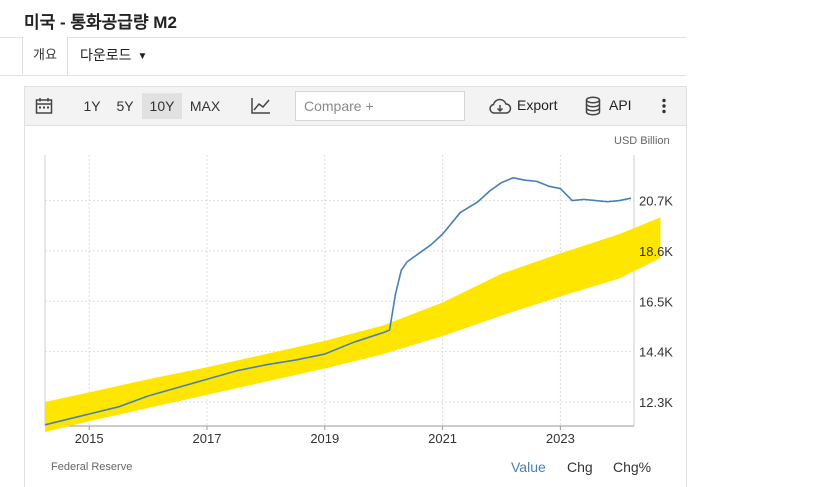 Image resolution: width=819 pixels, height=487 pixels. What do you see at coordinates (656, 402) in the screenshot?
I see `y-tick-label: 12.3K` at bounding box center [656, 402].